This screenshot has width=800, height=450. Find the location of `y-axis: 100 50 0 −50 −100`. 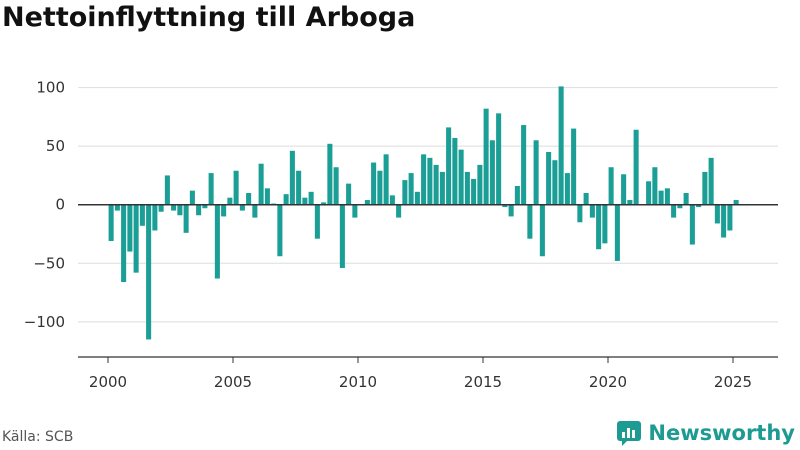

y-axis: 100 50 0 −50 −100 is located at coordinates (44, 205).